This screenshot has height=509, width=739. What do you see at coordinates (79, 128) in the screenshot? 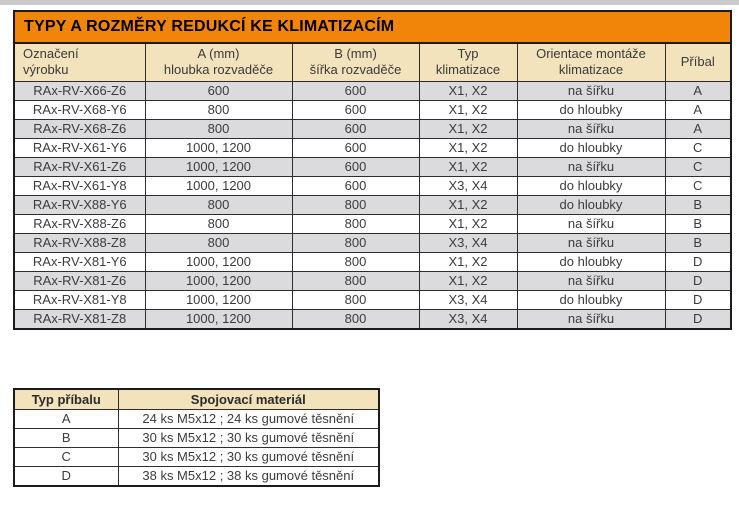
I see `table-cell: RAx-RV-X68-Z6` at bounding box center [79, 128].